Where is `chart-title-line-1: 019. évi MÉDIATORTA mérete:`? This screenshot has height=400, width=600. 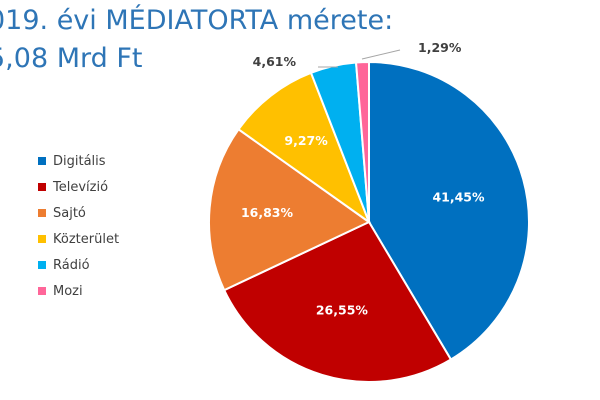 chart-title-line-1: 019. évi MÉDIATORTA mérete: is located at coordinates (197, 20).